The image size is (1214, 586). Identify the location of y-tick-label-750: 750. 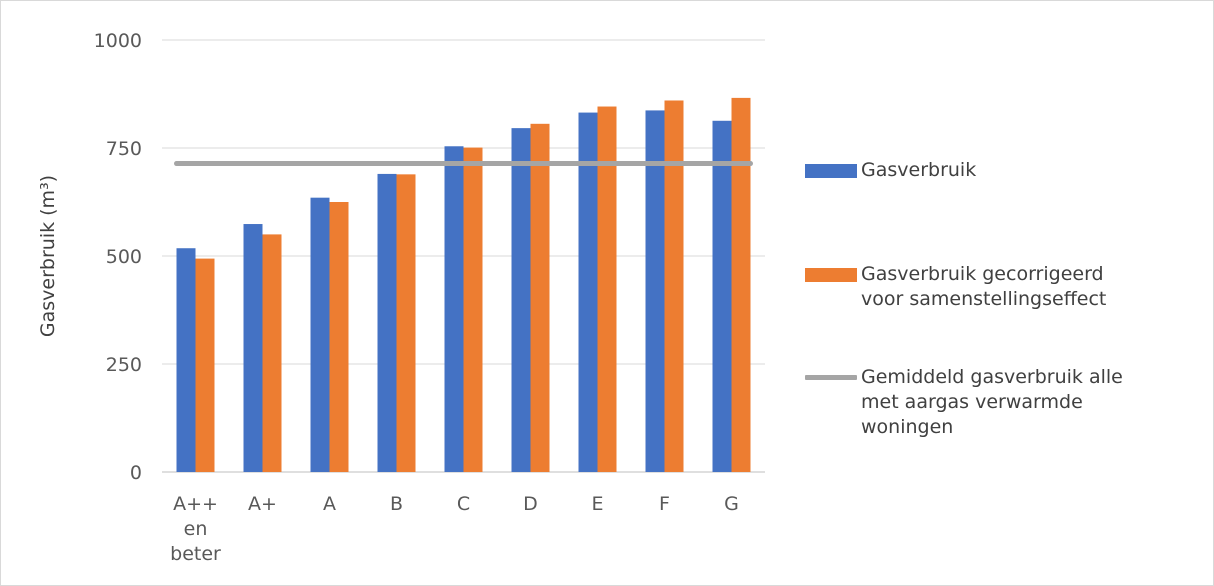
(124, 149).